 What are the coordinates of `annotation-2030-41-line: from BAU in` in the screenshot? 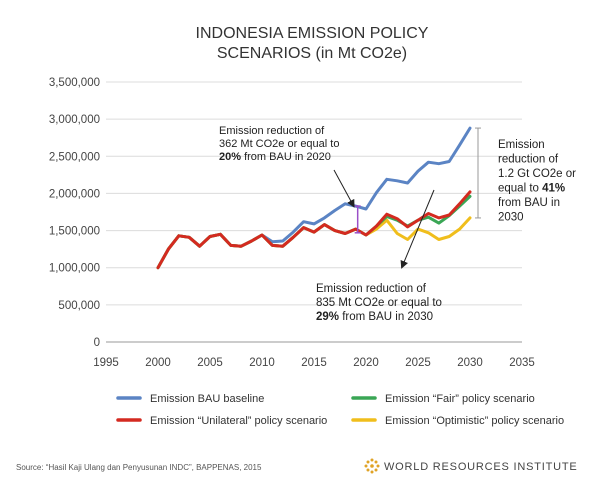 It's located at (529, 203).